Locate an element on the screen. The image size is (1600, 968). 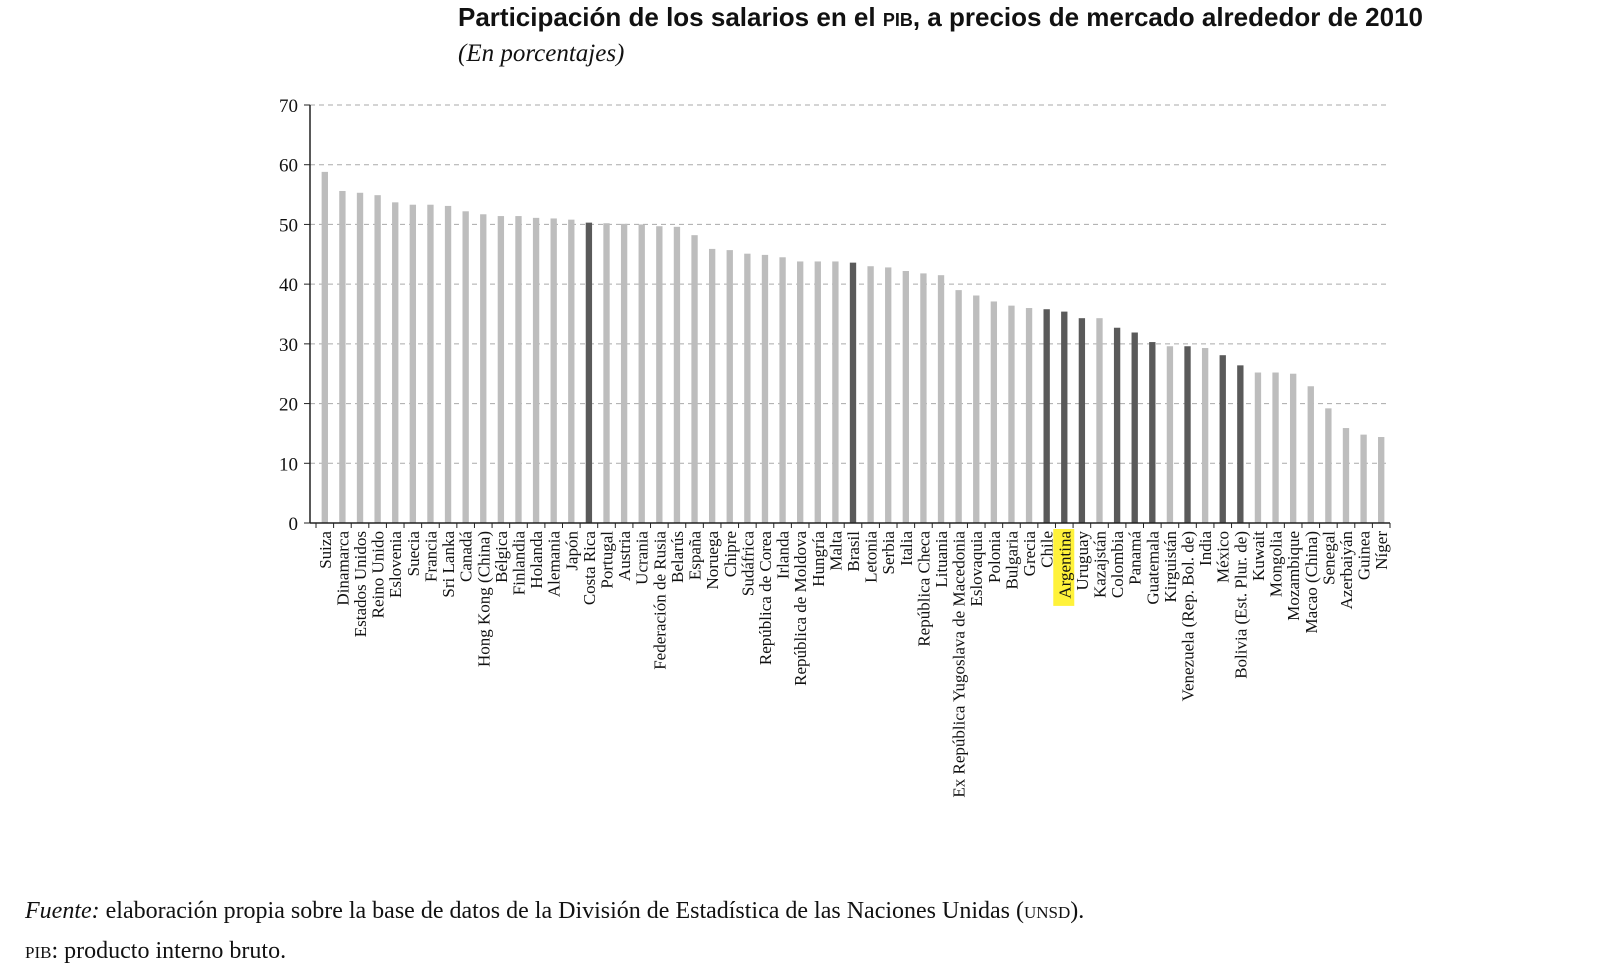
abbreviation-note: pib: producto interno bruto. is located at coordinates (156, 951).